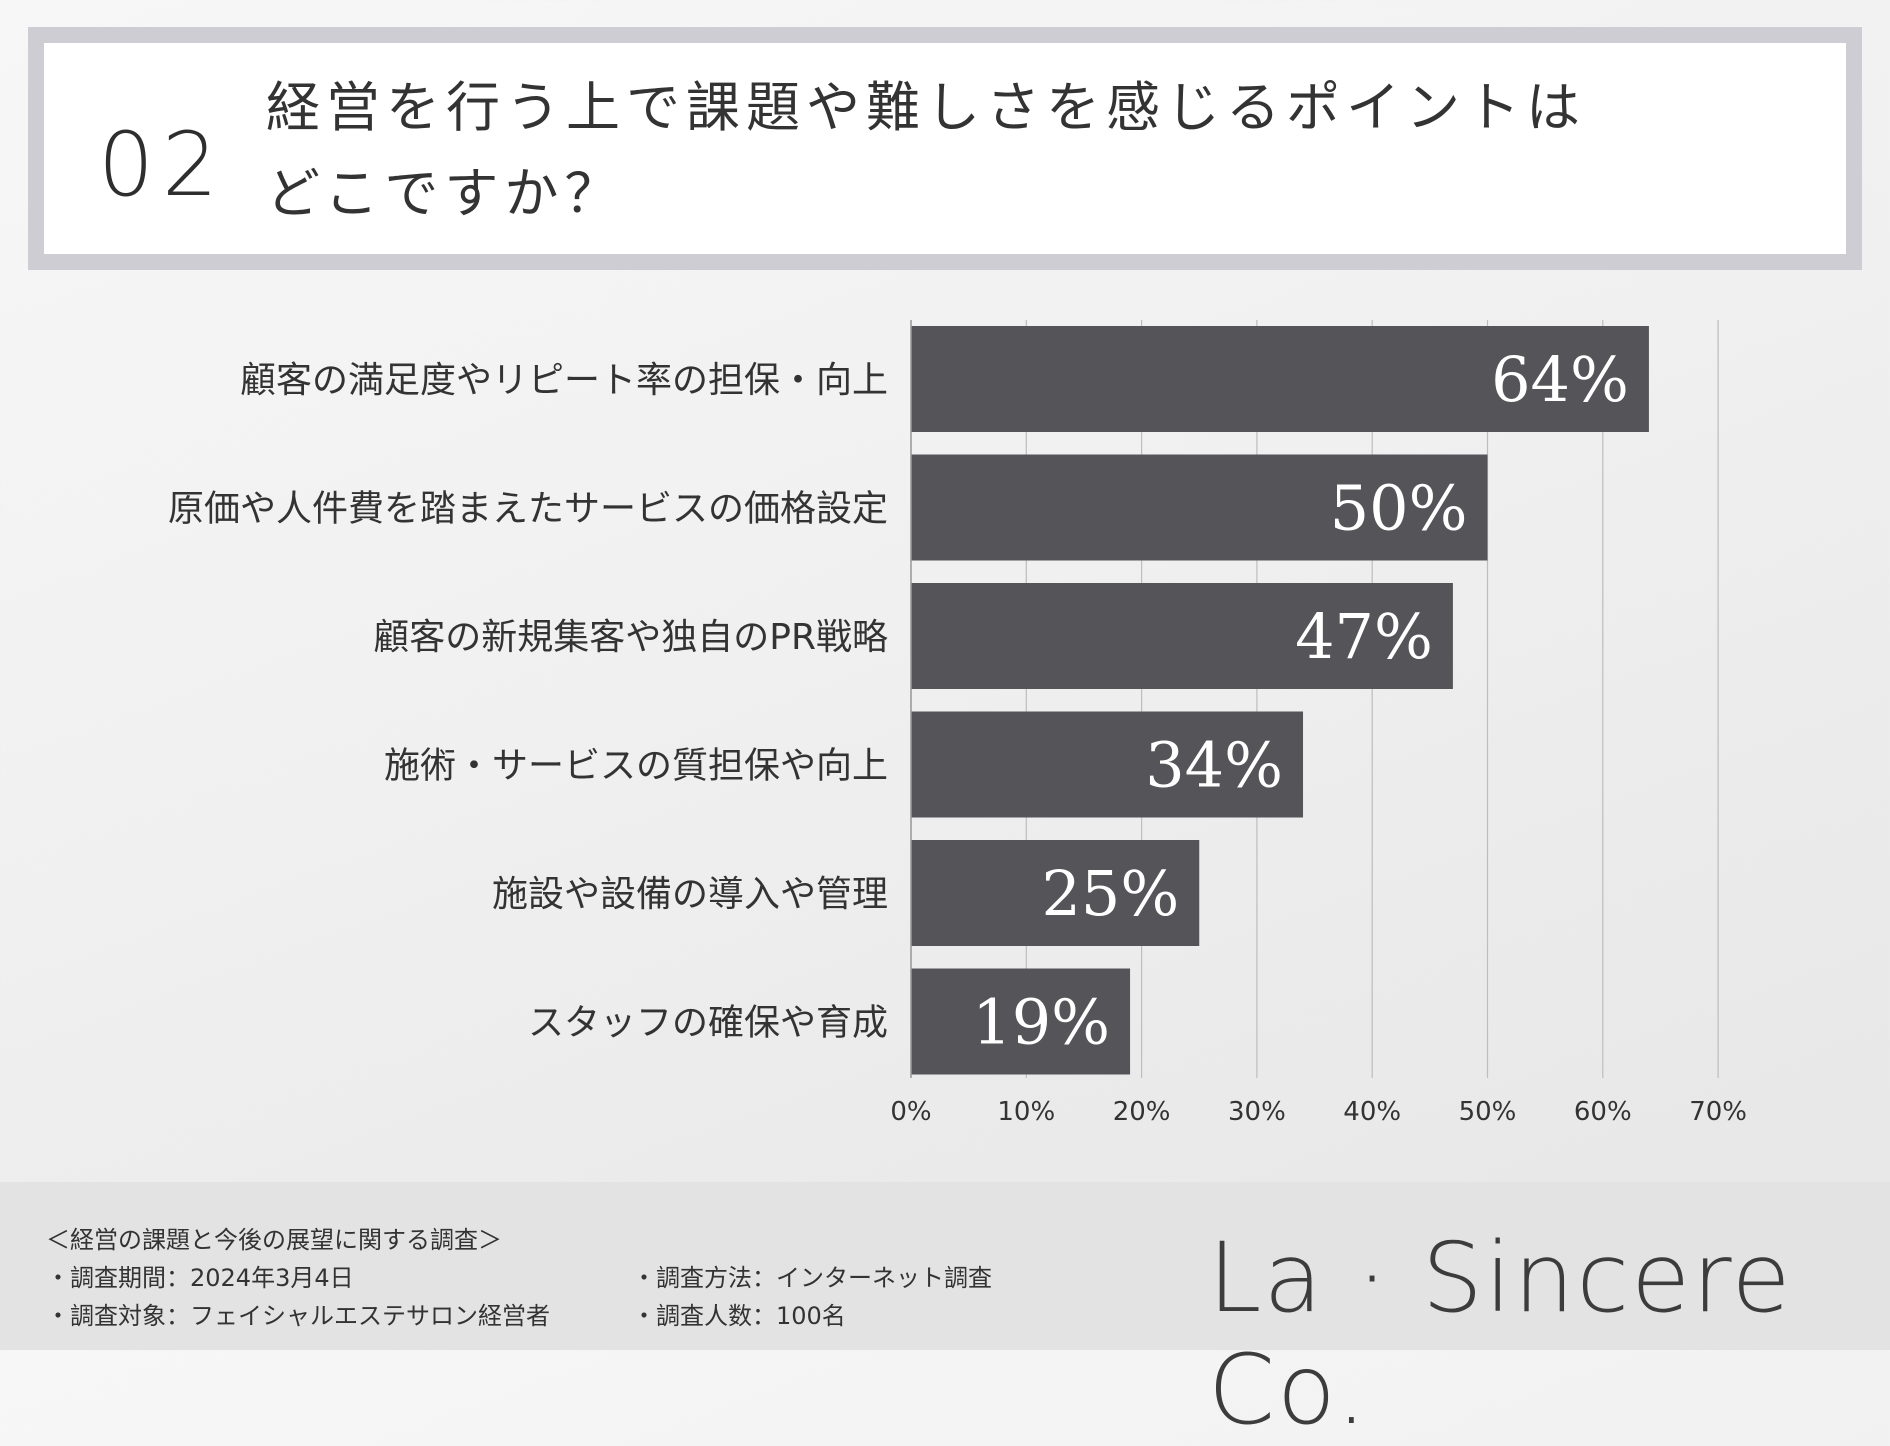 This screenshot has width=1890, height=1446. I want to click on bar-value-label: 50%, so click(1399, 508).